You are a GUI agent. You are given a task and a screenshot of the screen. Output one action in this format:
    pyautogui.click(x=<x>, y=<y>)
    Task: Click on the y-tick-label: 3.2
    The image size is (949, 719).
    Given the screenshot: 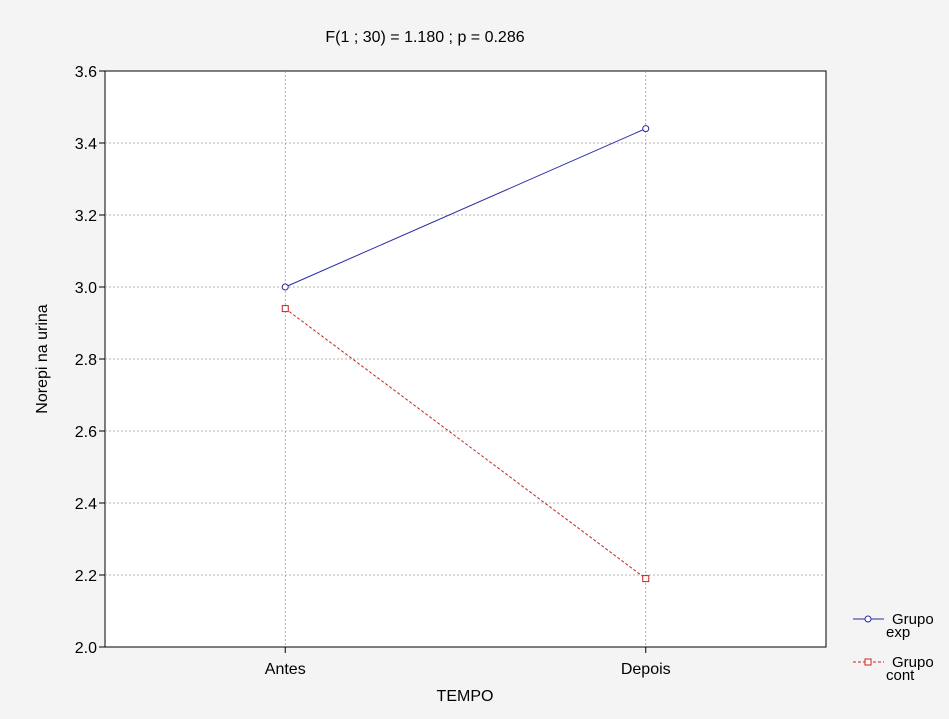 What is the action you would take?
    pyautogui.click(x=86, y=216)
    